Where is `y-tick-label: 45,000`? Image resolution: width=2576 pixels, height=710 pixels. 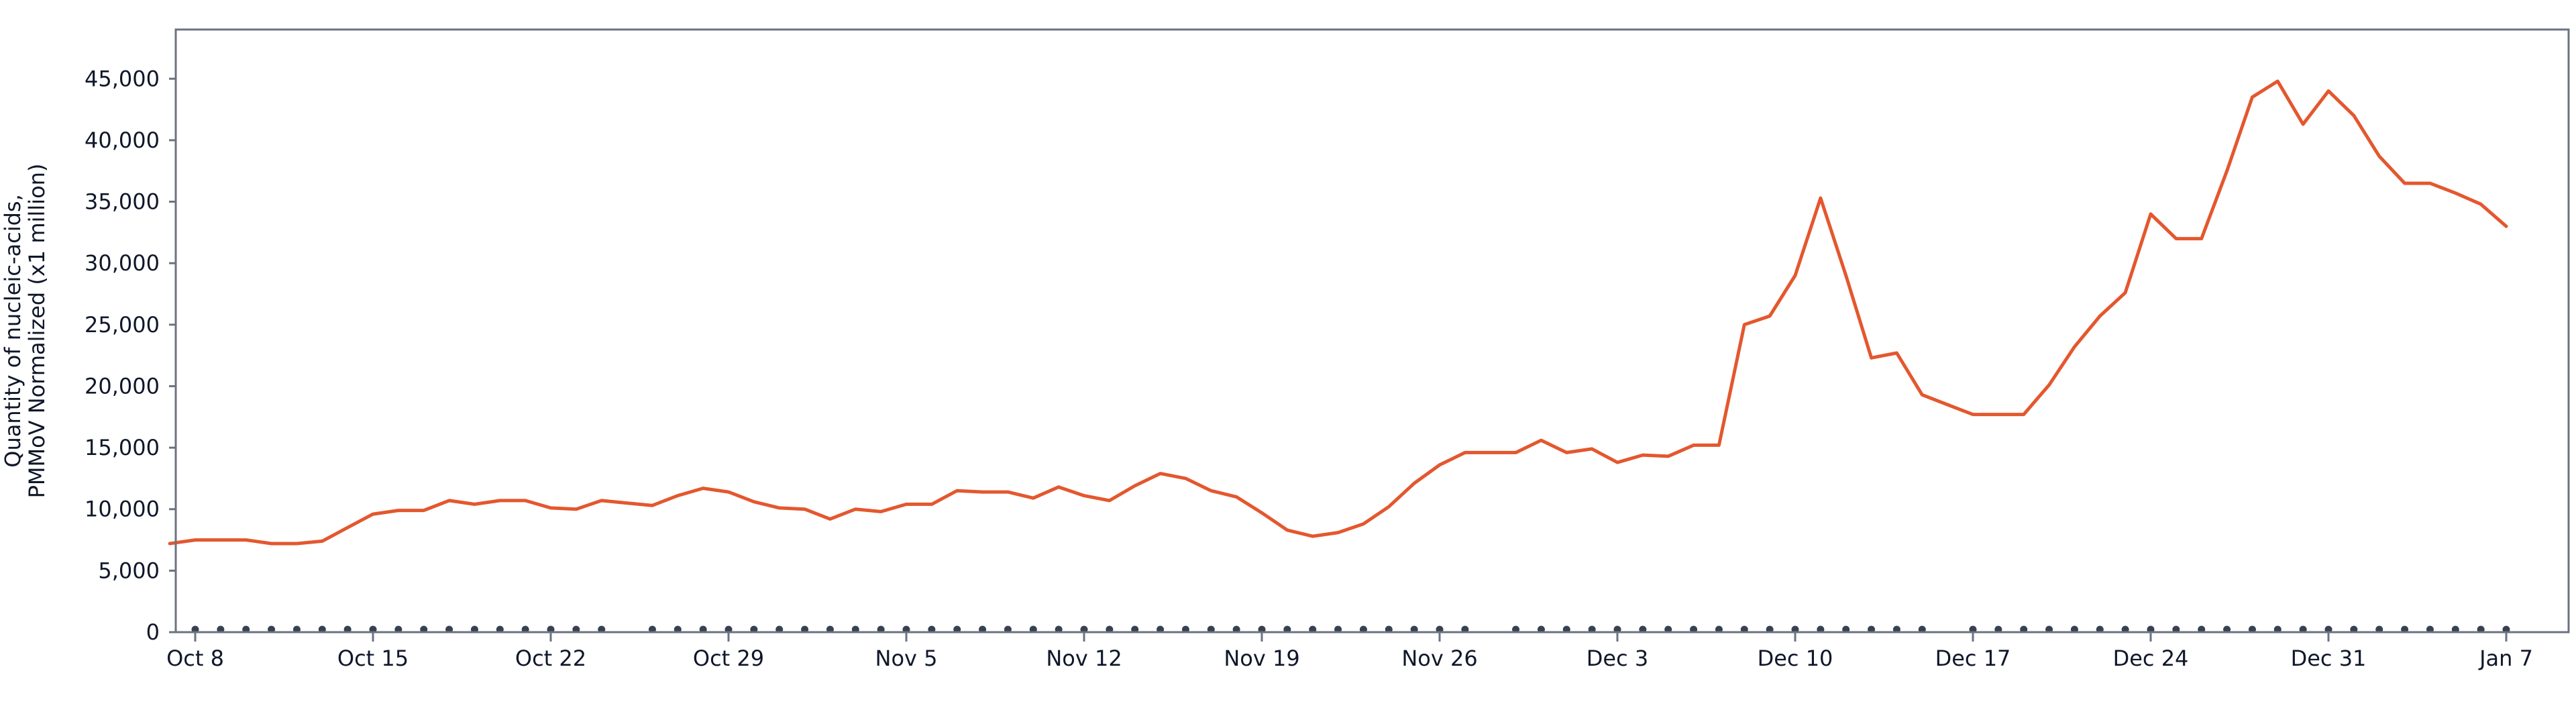 y-tick-label: 45,000 is located at coordinates (122, 78).